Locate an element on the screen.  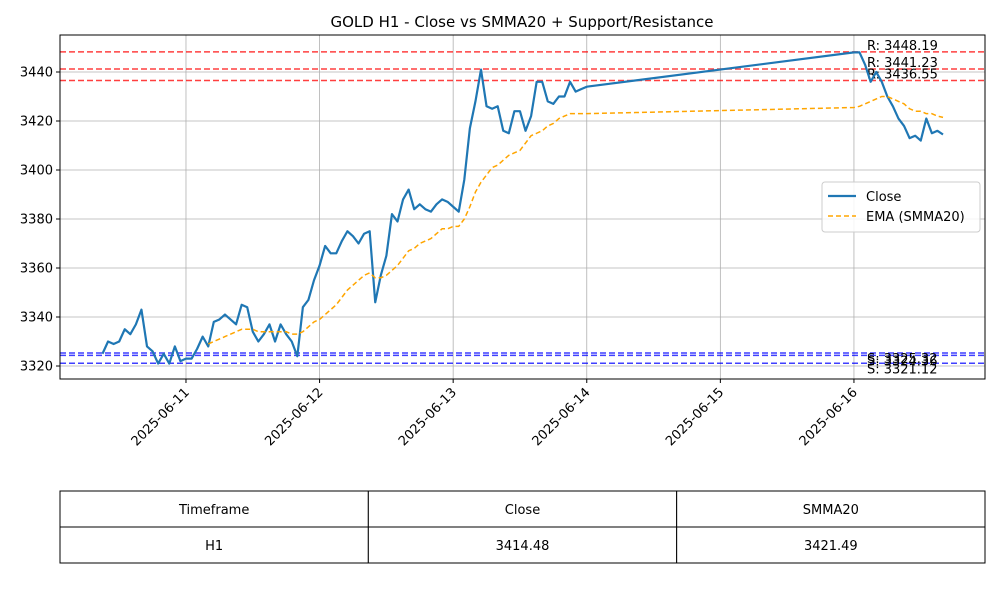
table-cell-text: 3414.48 is located at coordinates (523, 546).